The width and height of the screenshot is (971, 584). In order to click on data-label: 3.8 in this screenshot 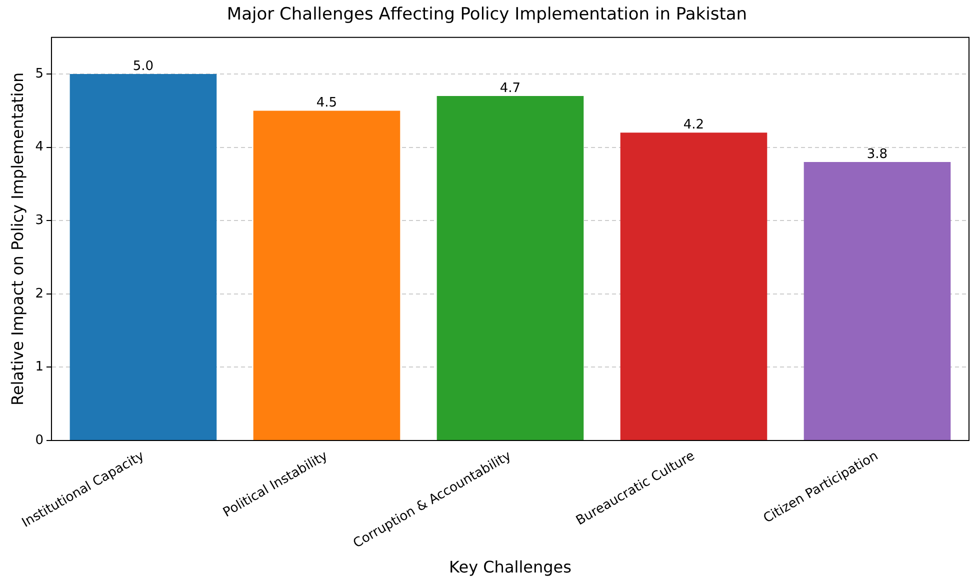, I will do `click(877, 154)`.